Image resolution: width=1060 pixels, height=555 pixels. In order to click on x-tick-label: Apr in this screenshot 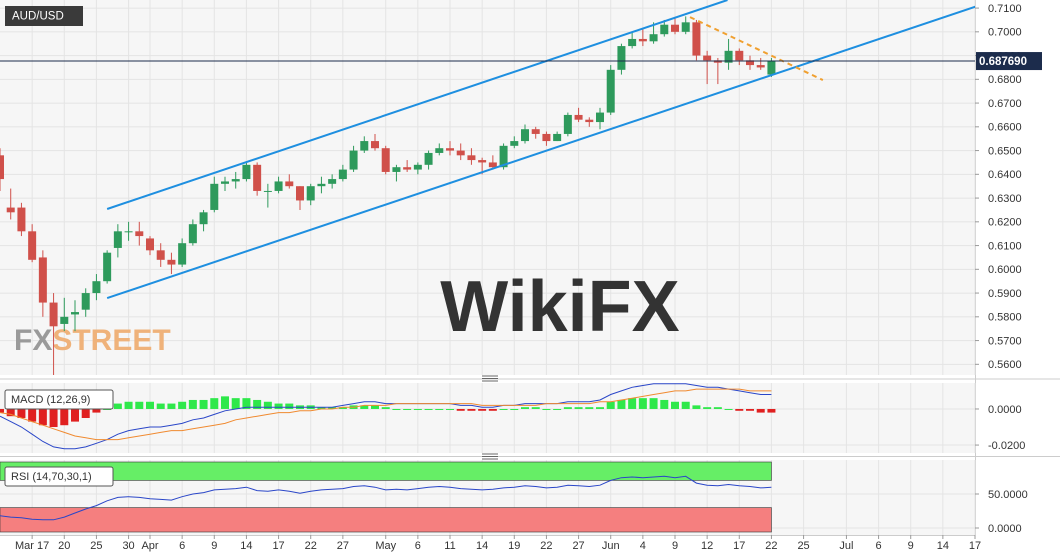, I will do `click(149, 546)`.